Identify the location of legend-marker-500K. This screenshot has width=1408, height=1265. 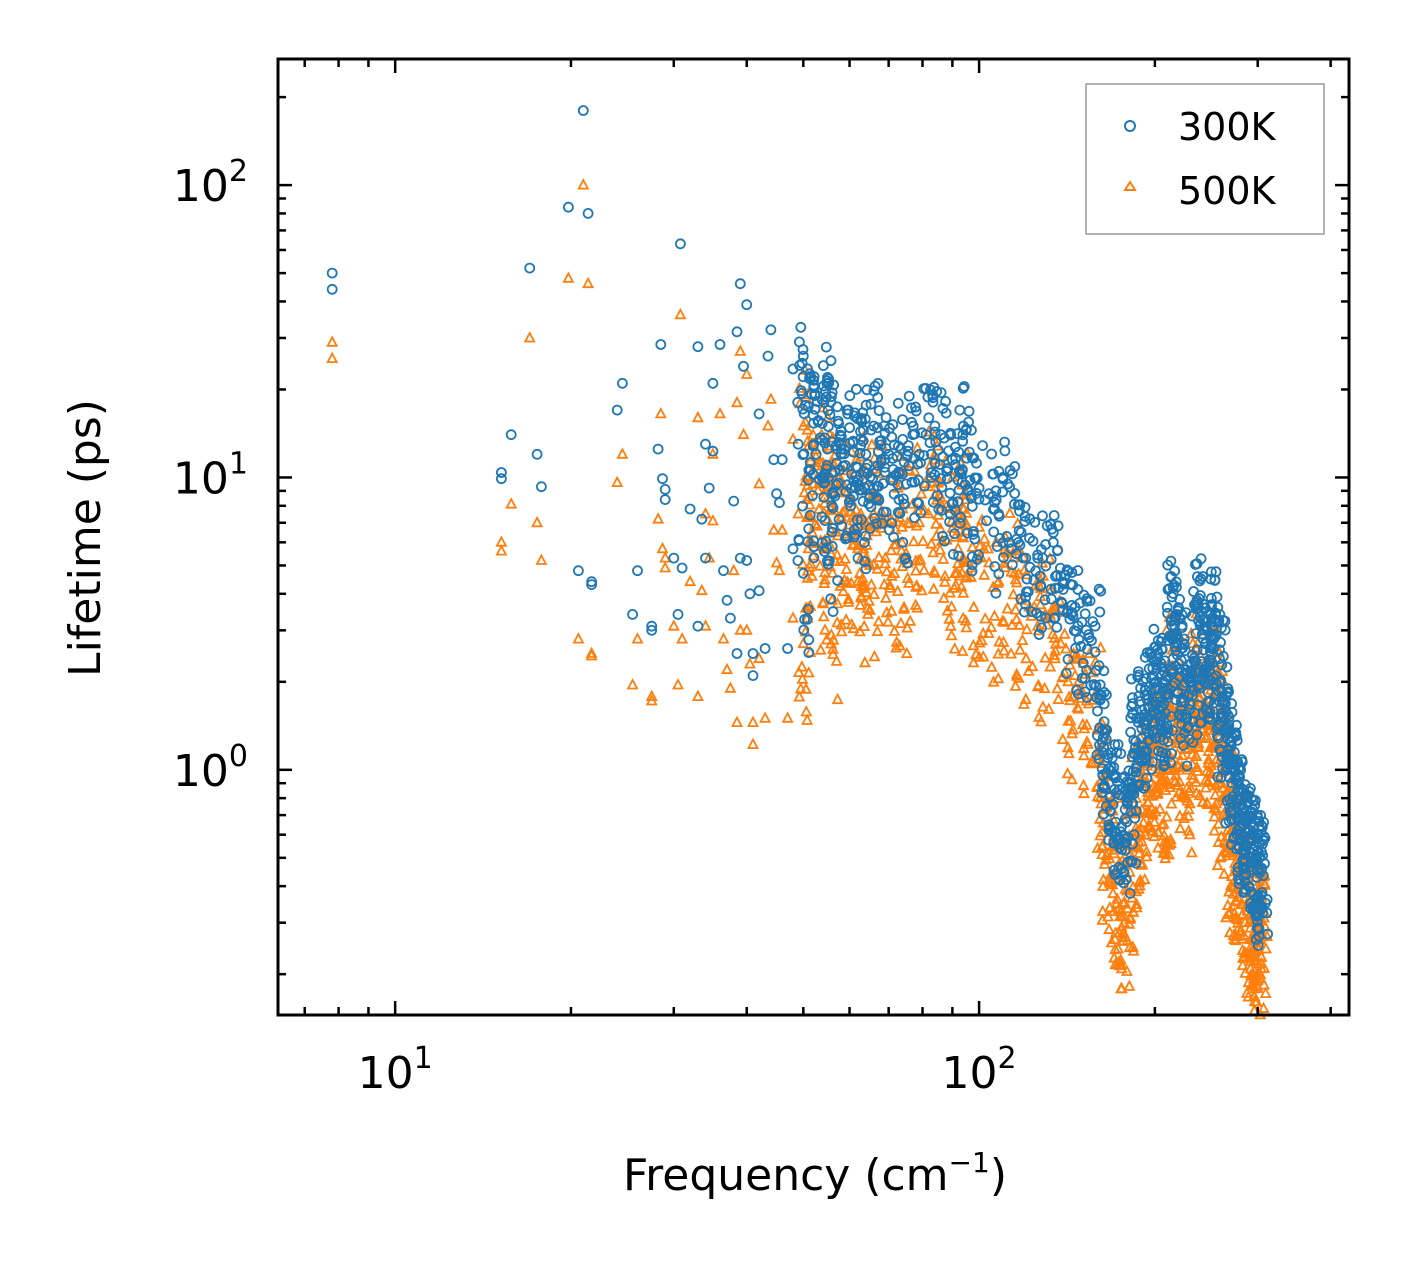
(1130, 185).